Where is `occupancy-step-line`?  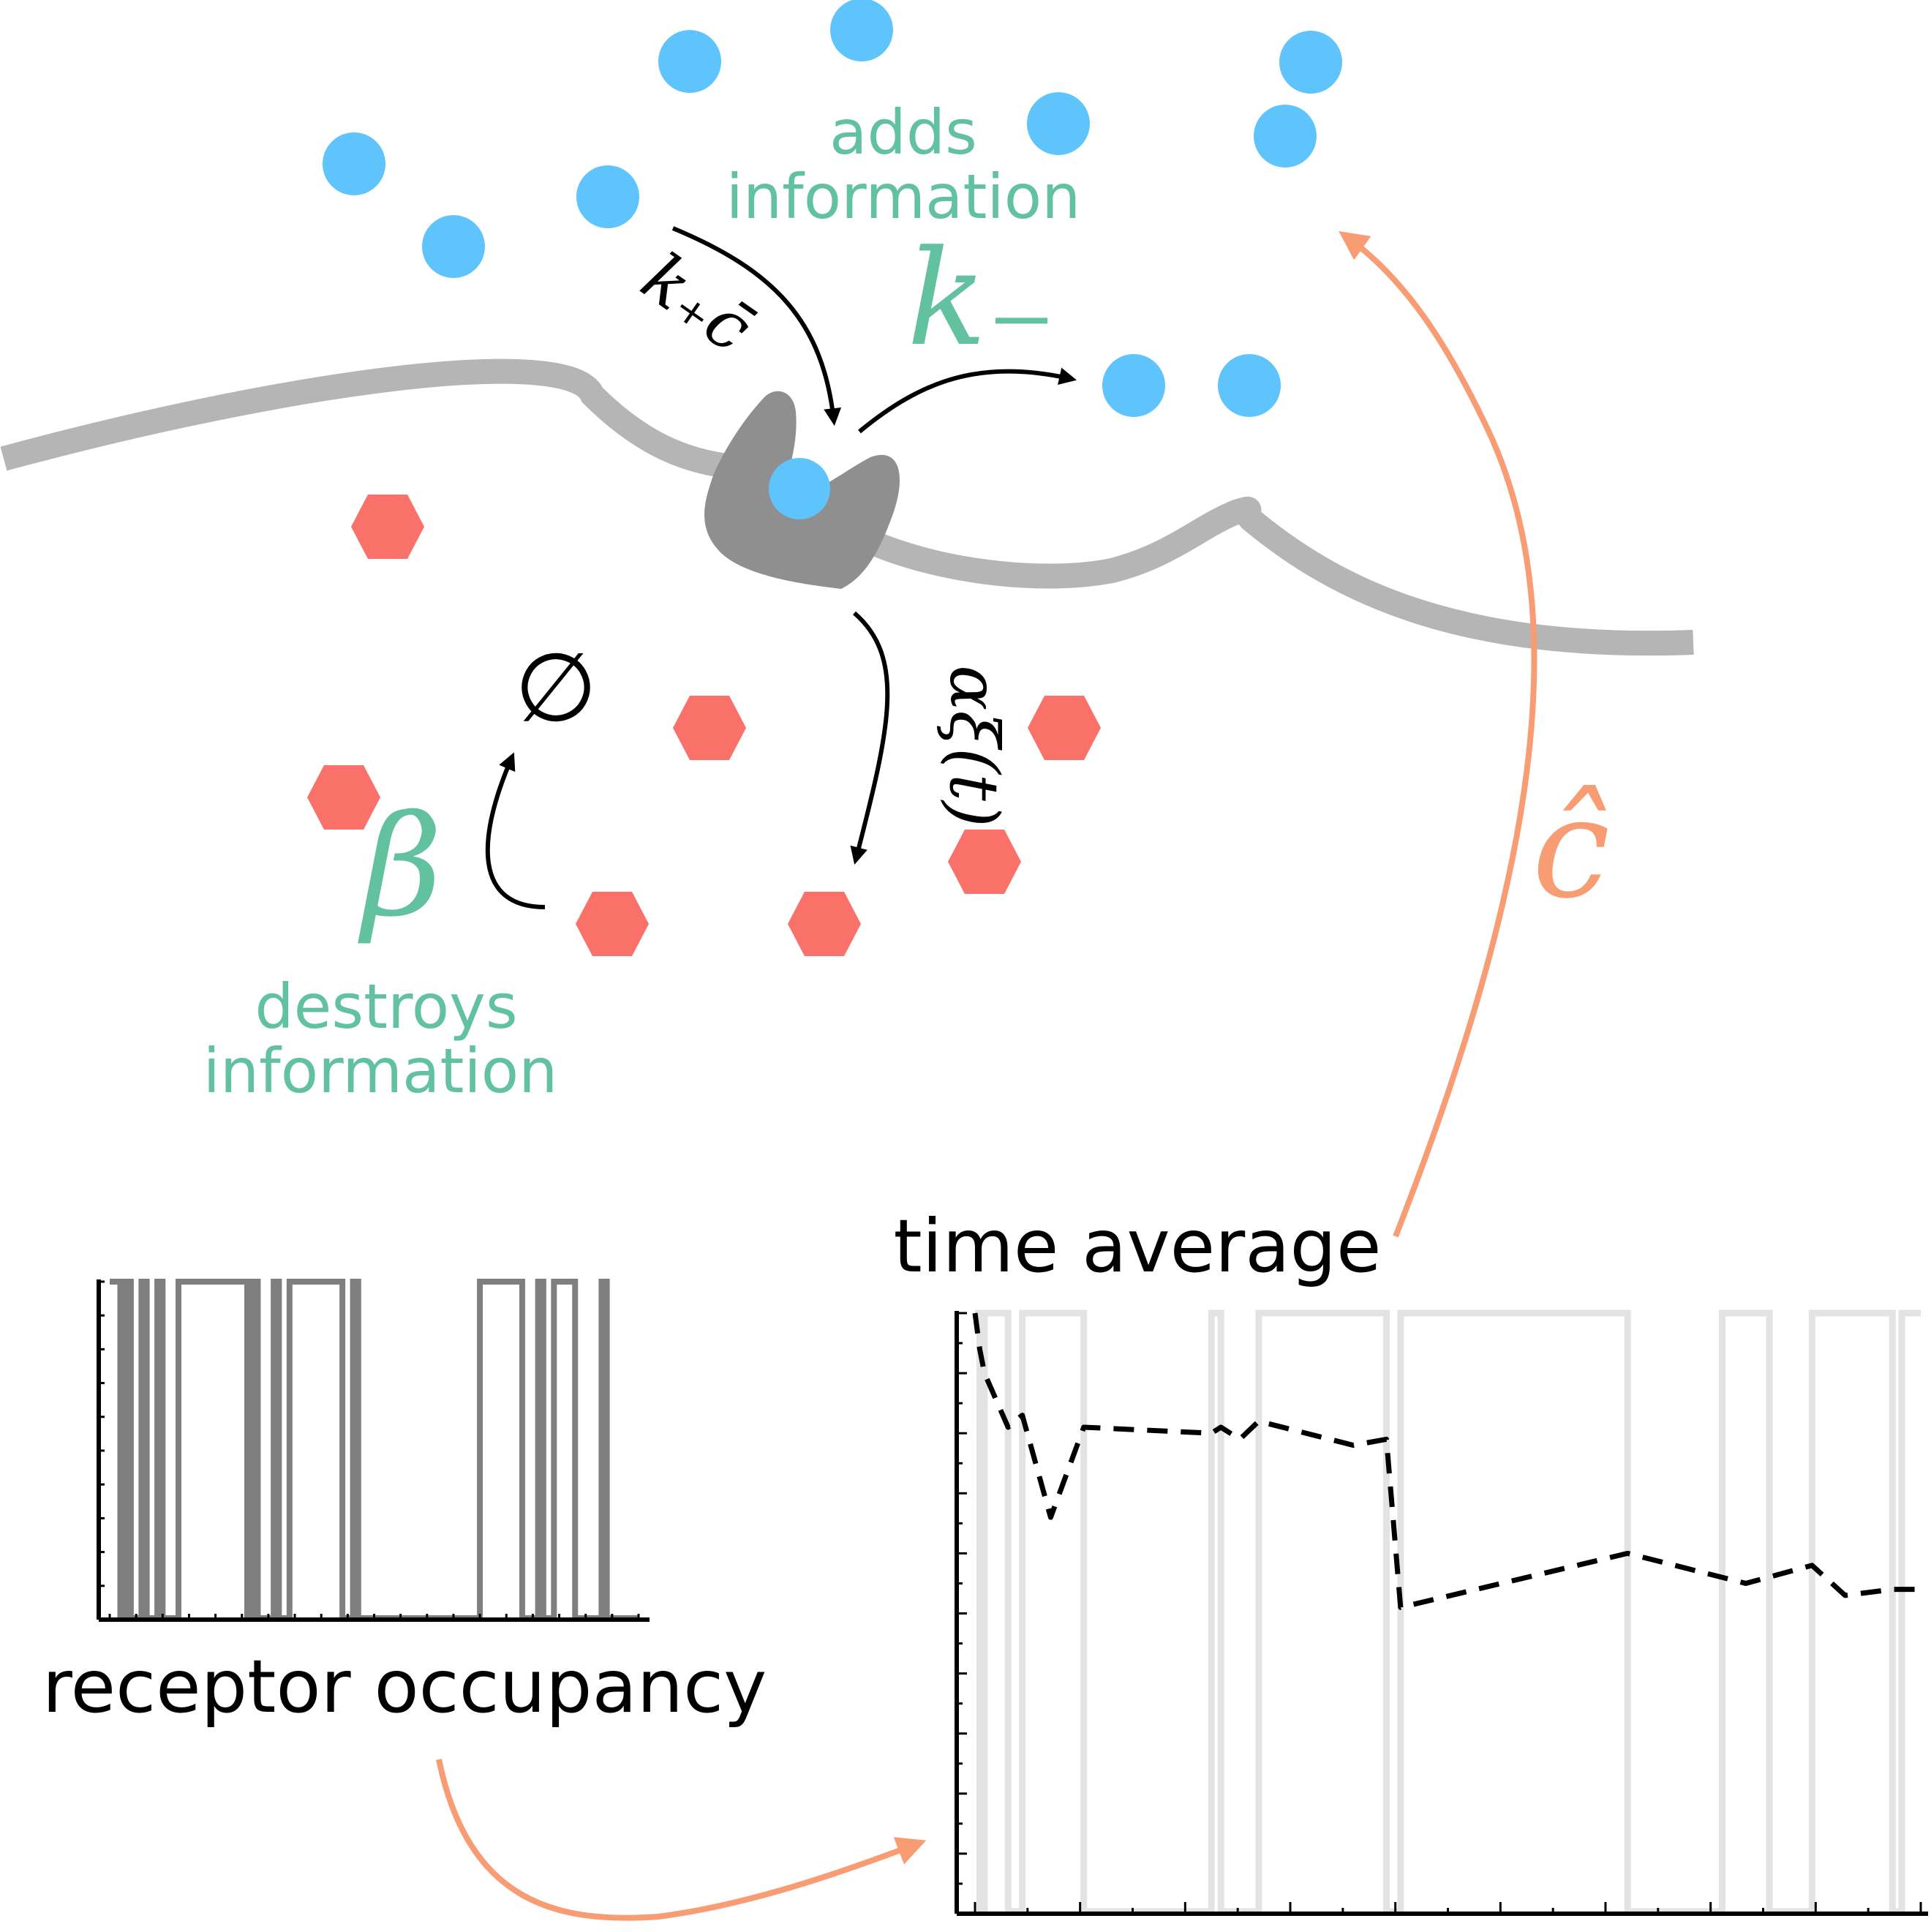 occupancy-step-line is located at coordinates (374, 1450).